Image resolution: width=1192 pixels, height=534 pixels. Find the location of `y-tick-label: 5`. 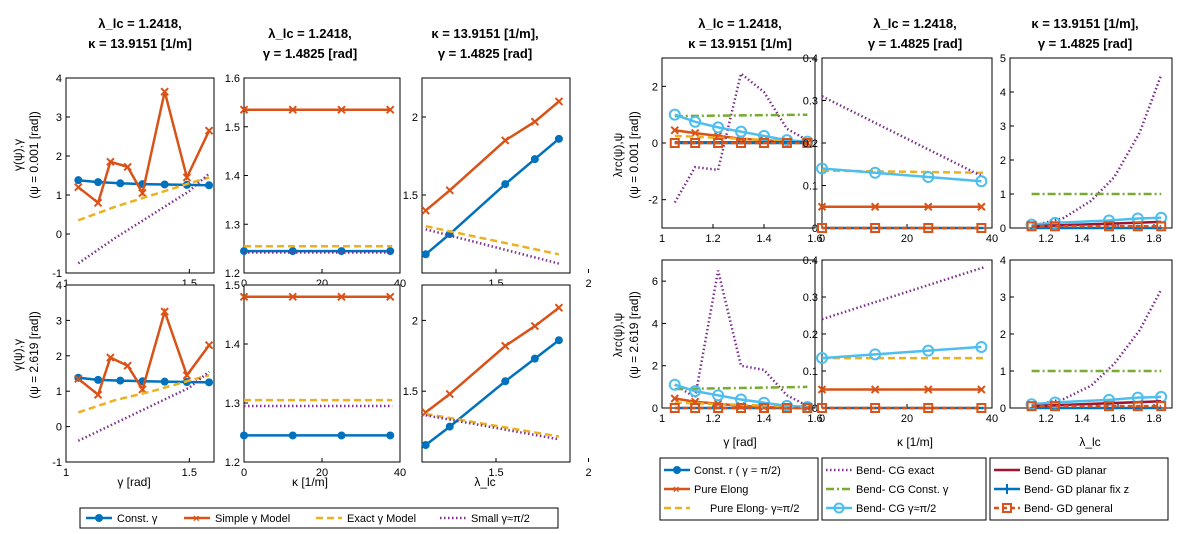

y-tick-label: 5 is located at coordinates (1003, 59).